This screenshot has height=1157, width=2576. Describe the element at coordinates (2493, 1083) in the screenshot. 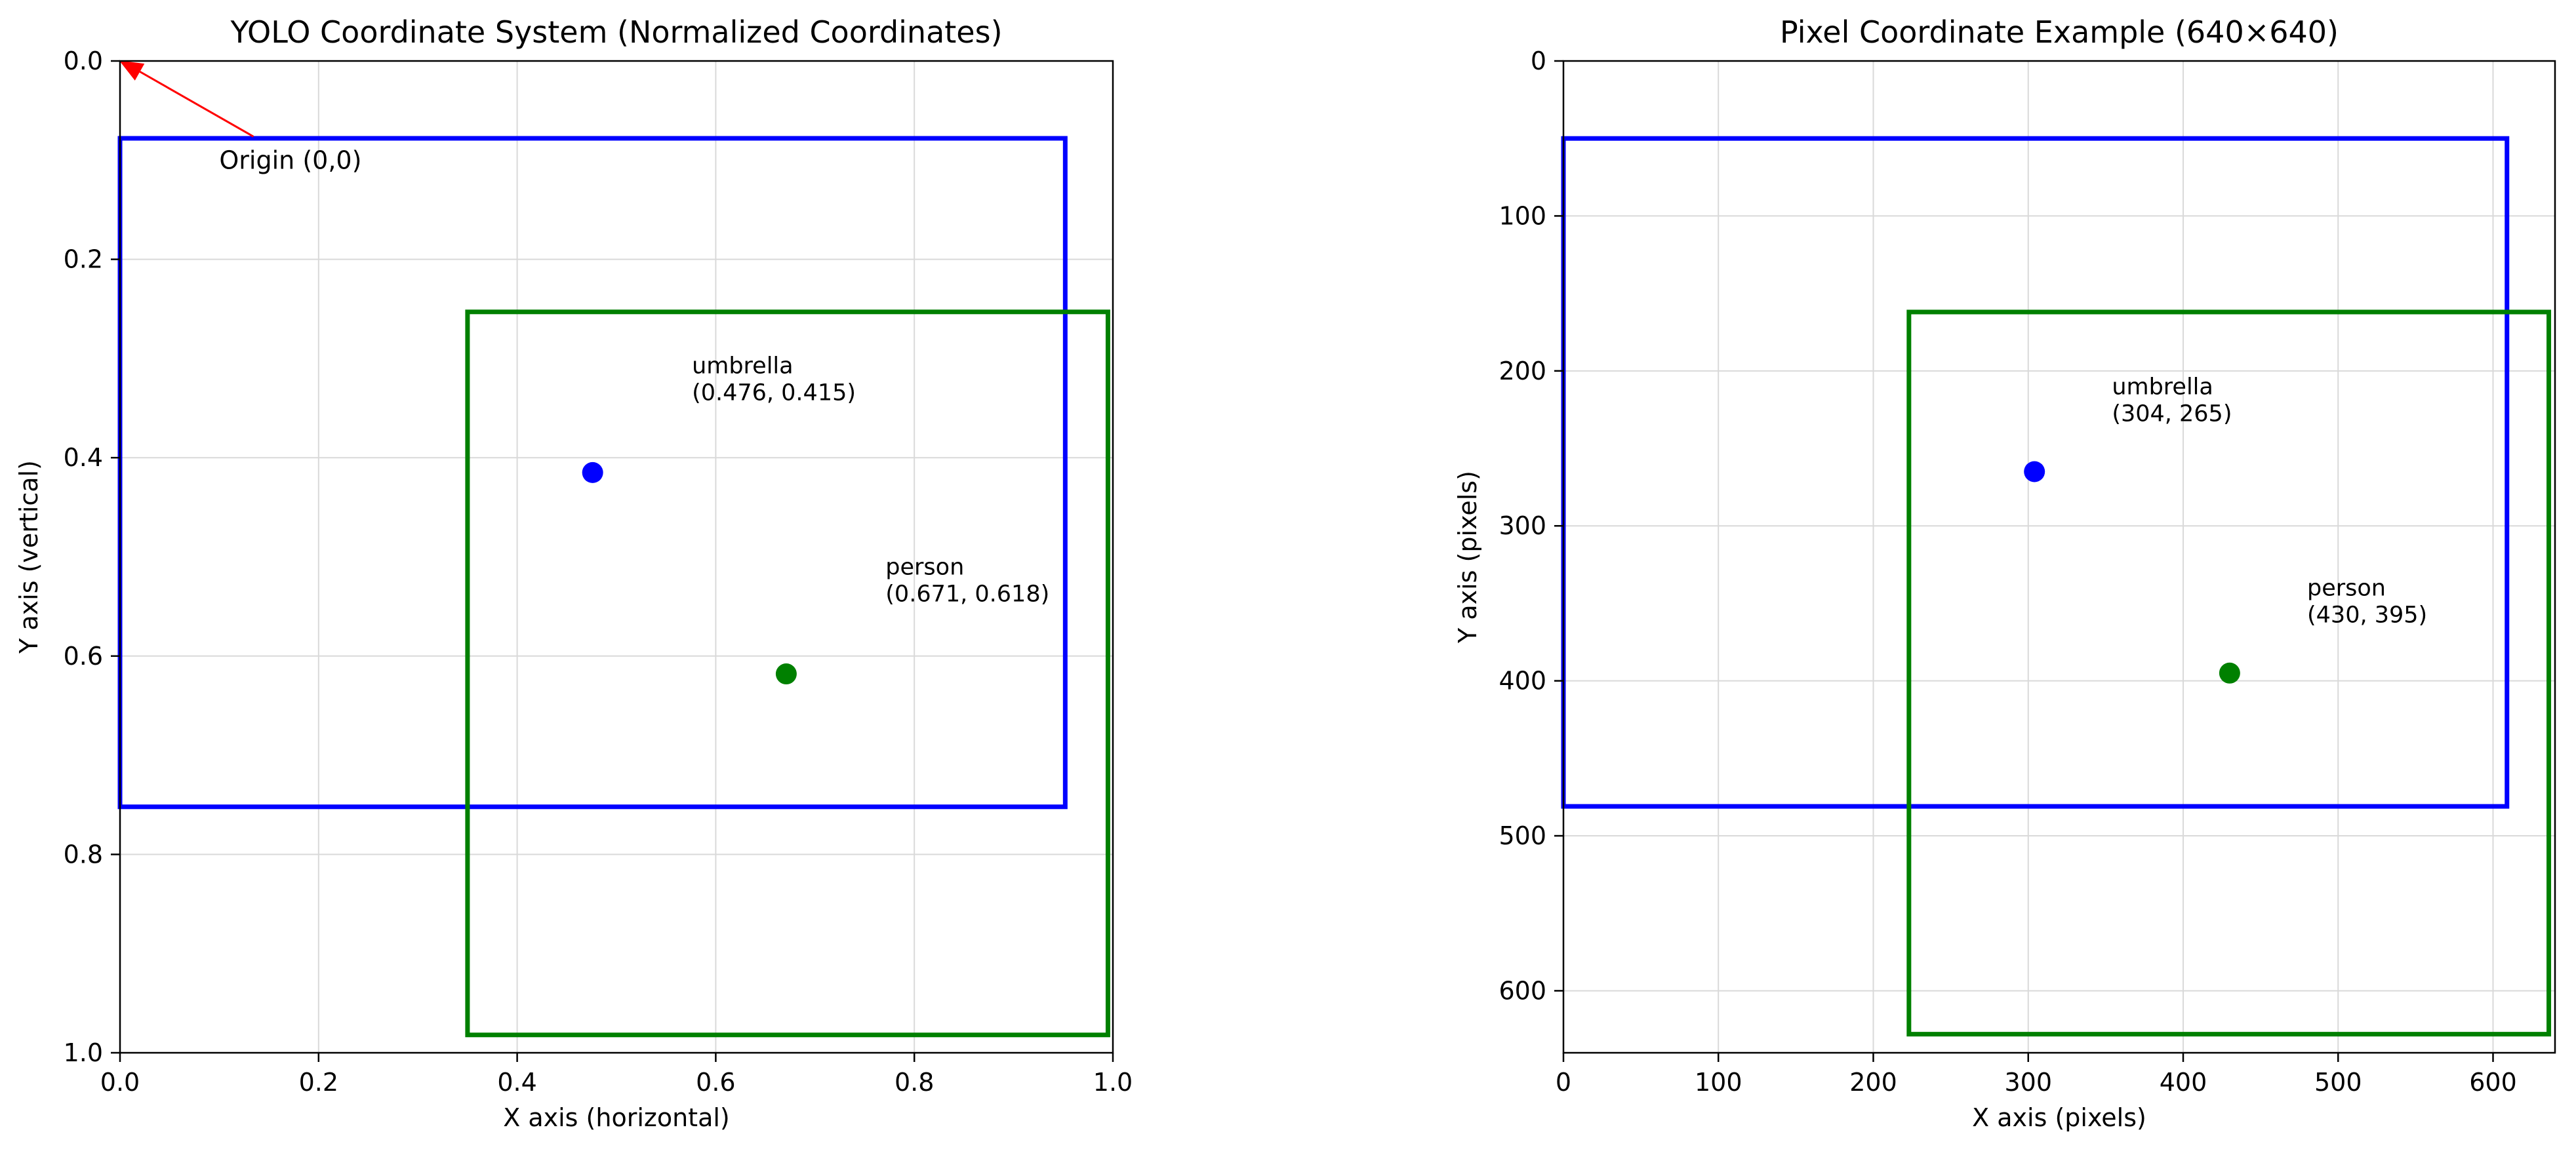

I see `x-tick-label: 600` at that location.